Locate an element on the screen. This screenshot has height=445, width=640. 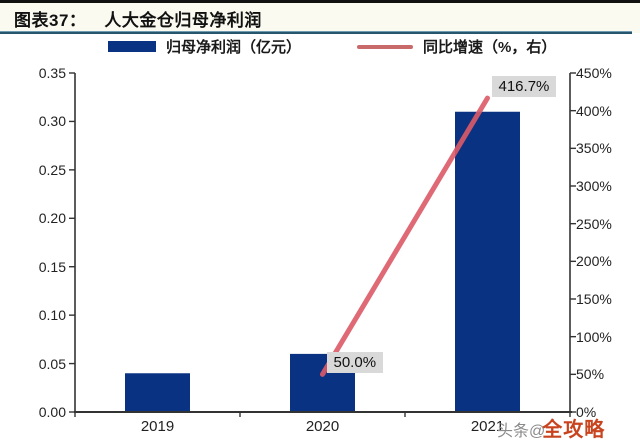
x-axis-label-2021: 2021 is located at coordinates (487, 426).